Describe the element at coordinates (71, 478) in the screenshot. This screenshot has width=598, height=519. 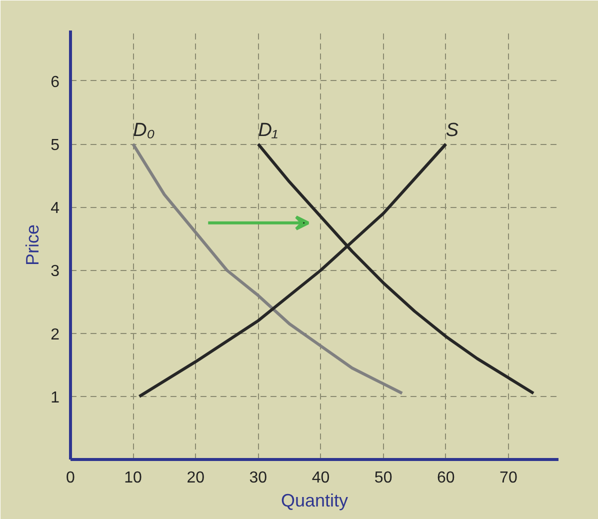
I see `x-tick-label: 0` at that location.